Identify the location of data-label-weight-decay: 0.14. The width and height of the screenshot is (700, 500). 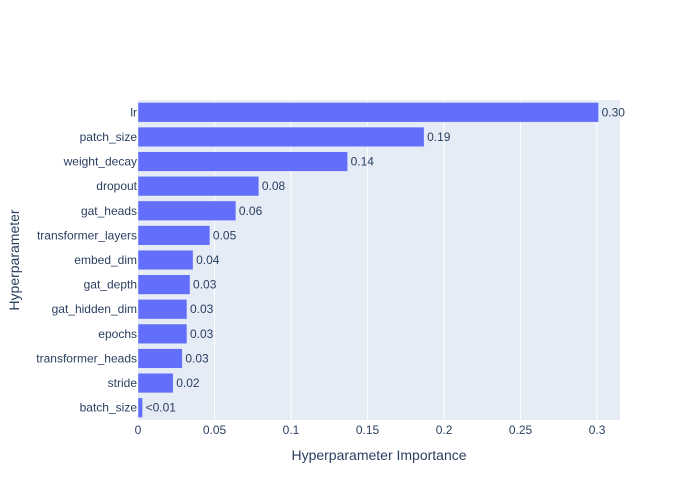
(363, 162).